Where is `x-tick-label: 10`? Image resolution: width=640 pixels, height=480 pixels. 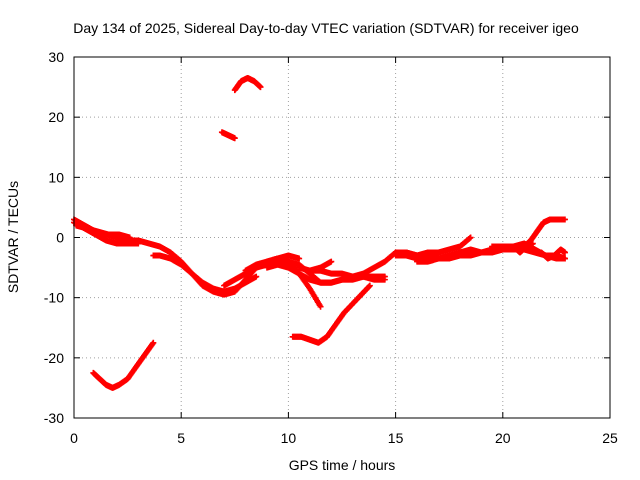 x-tick-label: 10 is located at coordinates (289, 438).